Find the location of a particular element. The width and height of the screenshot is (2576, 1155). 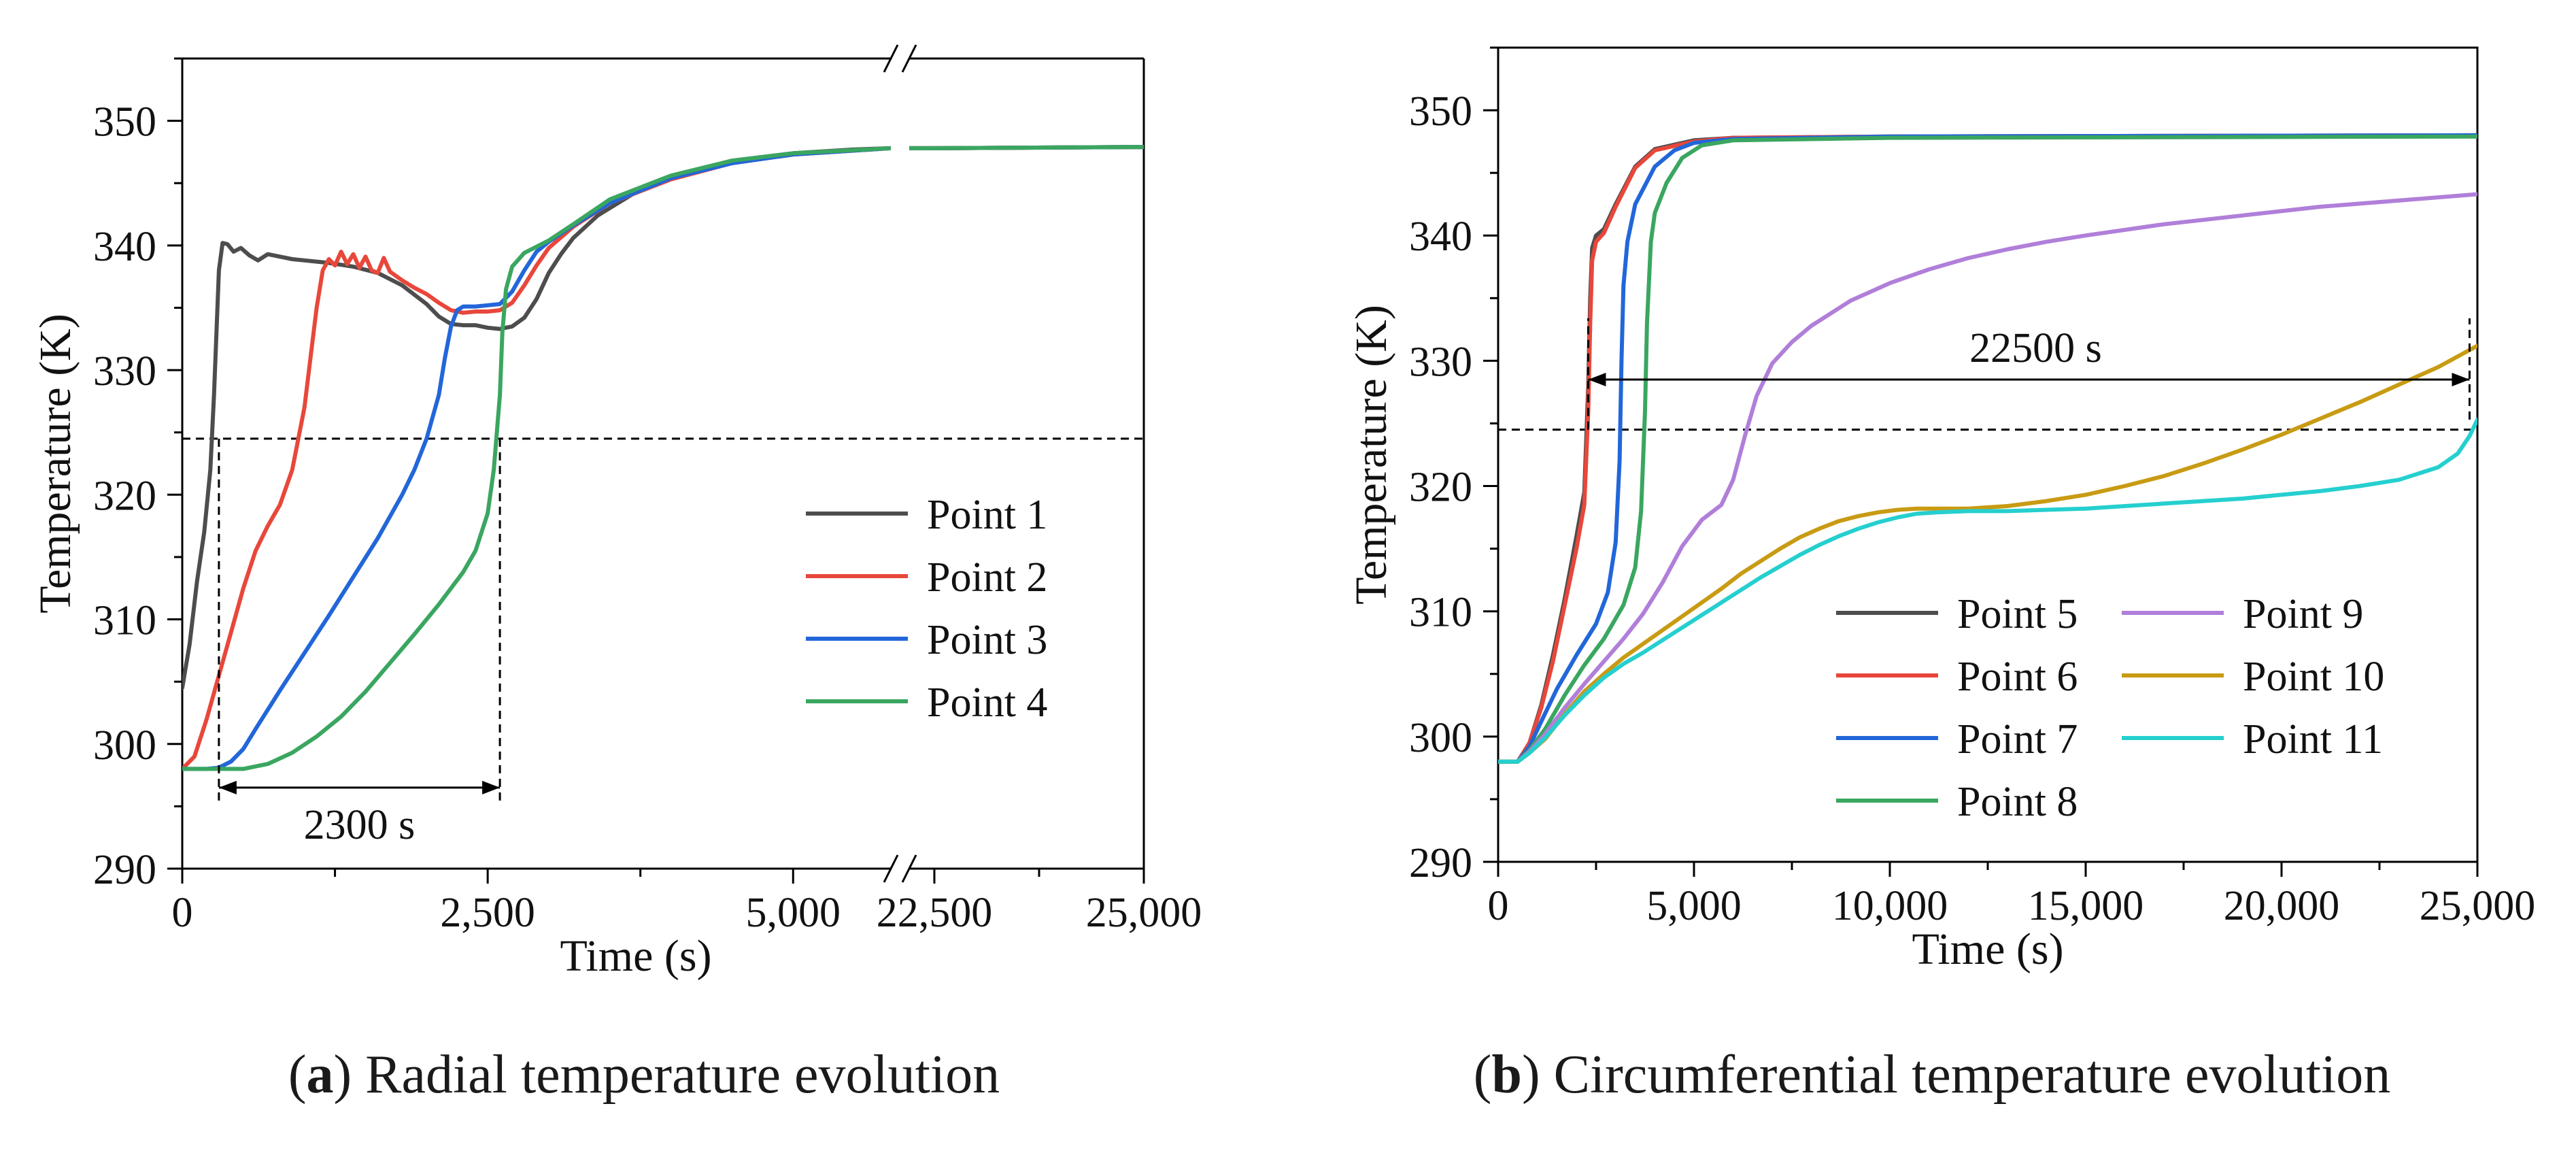

legend-label: Point 5 is located at coordinates (2017, 614).